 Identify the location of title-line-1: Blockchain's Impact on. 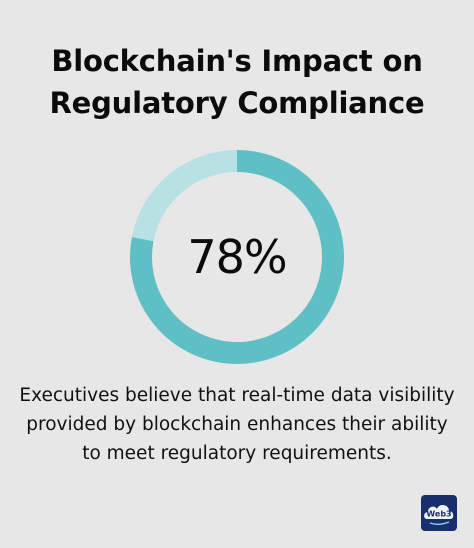
(237, 61).